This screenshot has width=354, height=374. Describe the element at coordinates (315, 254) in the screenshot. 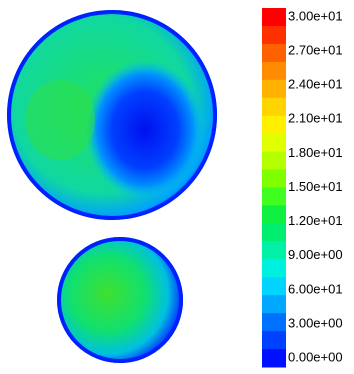

I see `colorbar-label: 9.00e+00` at that location.